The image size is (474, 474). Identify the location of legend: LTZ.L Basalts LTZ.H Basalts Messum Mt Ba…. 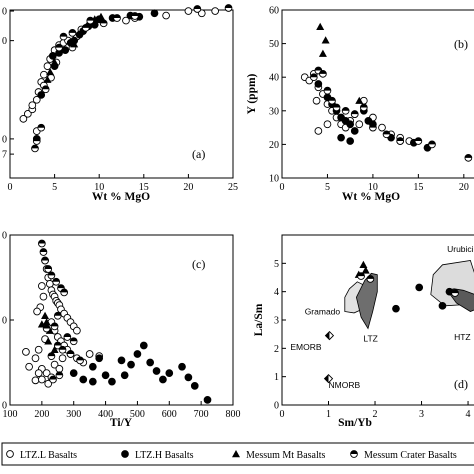
(237, 454).